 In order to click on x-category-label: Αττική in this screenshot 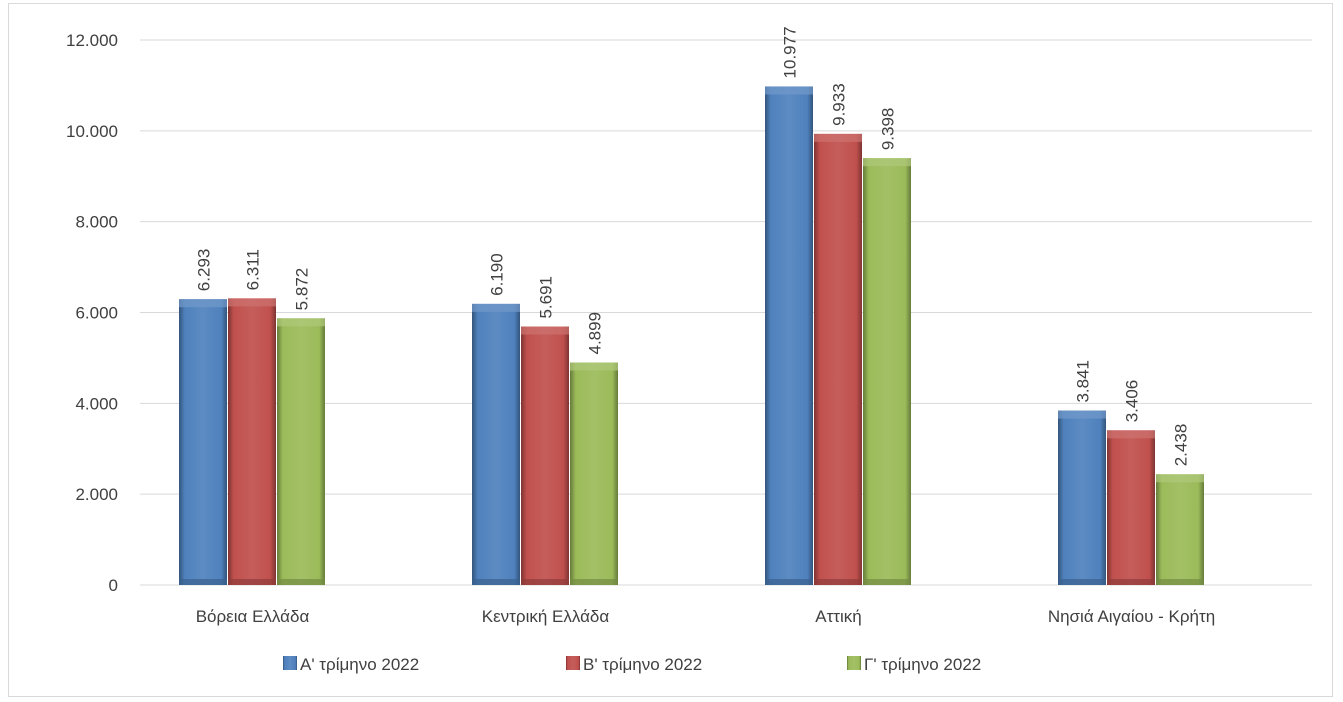, I will do `click(838, 616)`.